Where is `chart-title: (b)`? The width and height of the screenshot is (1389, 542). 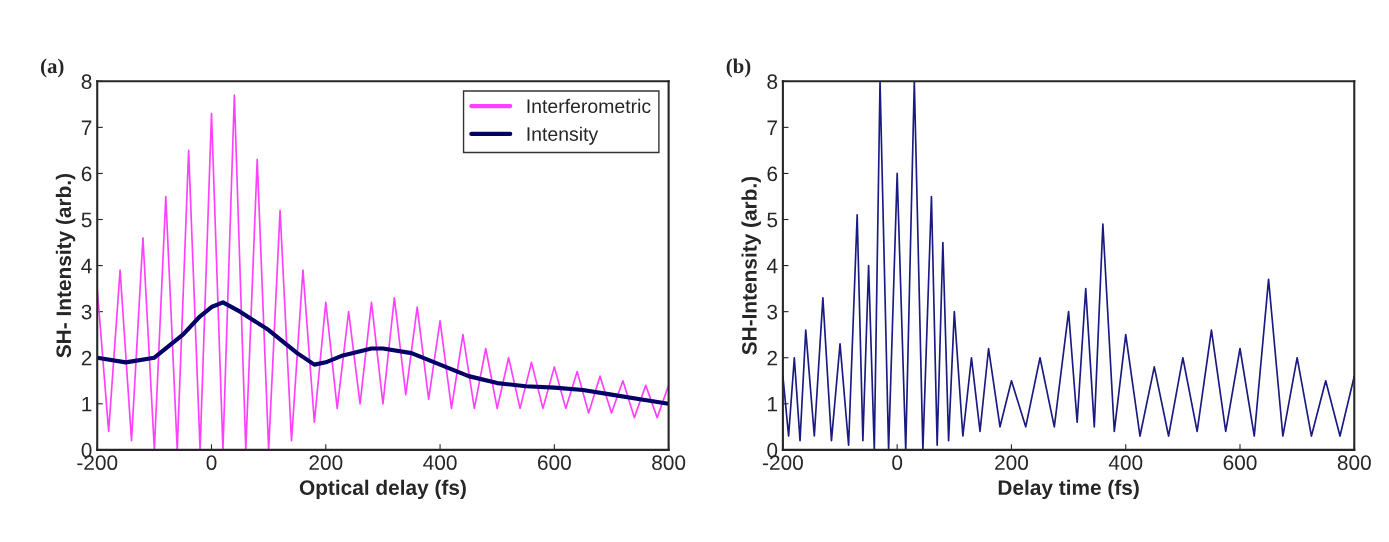 chart-title: (b) is located at coordinates (738, 68).